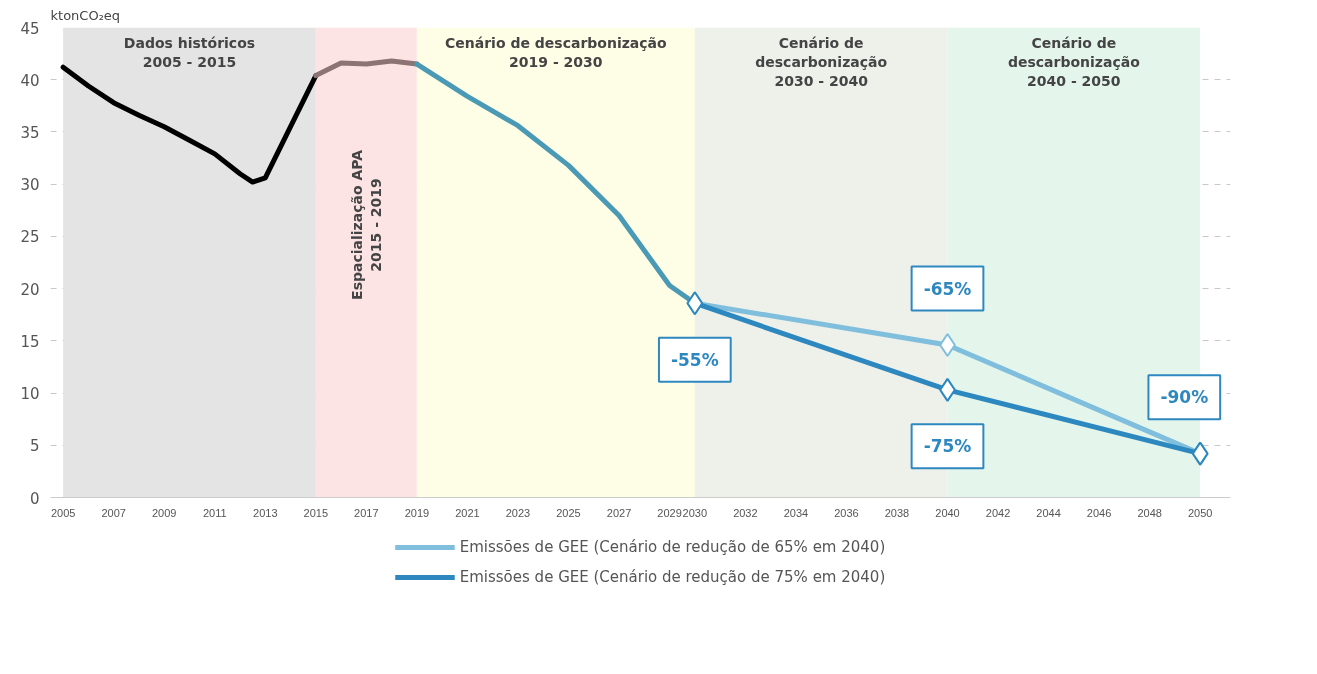 This screenshot has height=674, width=1317. Describe the element at coordinates (30, 80) in the screenshot. I see `y-tick-label: 40` at that location.